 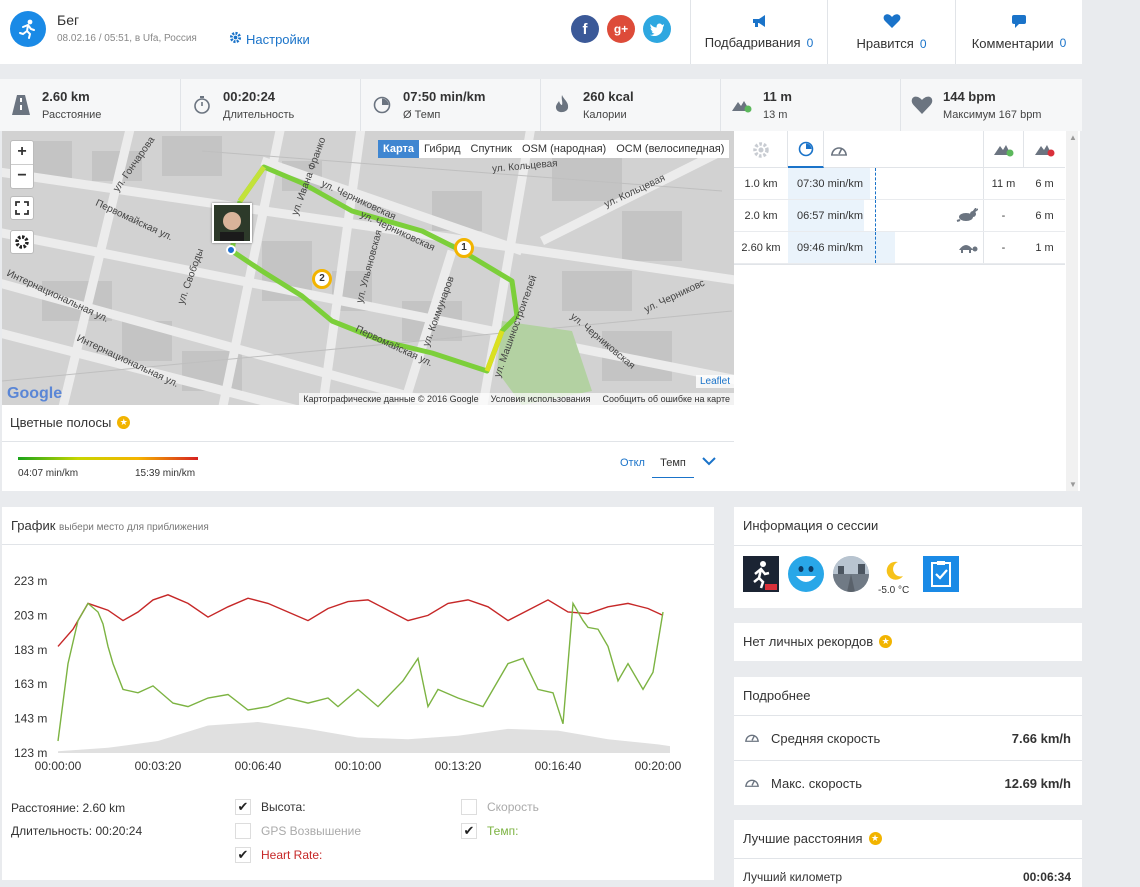 What do you see at coordinates (110, 525) in the screenshot?
I see `graph-title: График выбери место для приближения` at bounding box center [110, 525].